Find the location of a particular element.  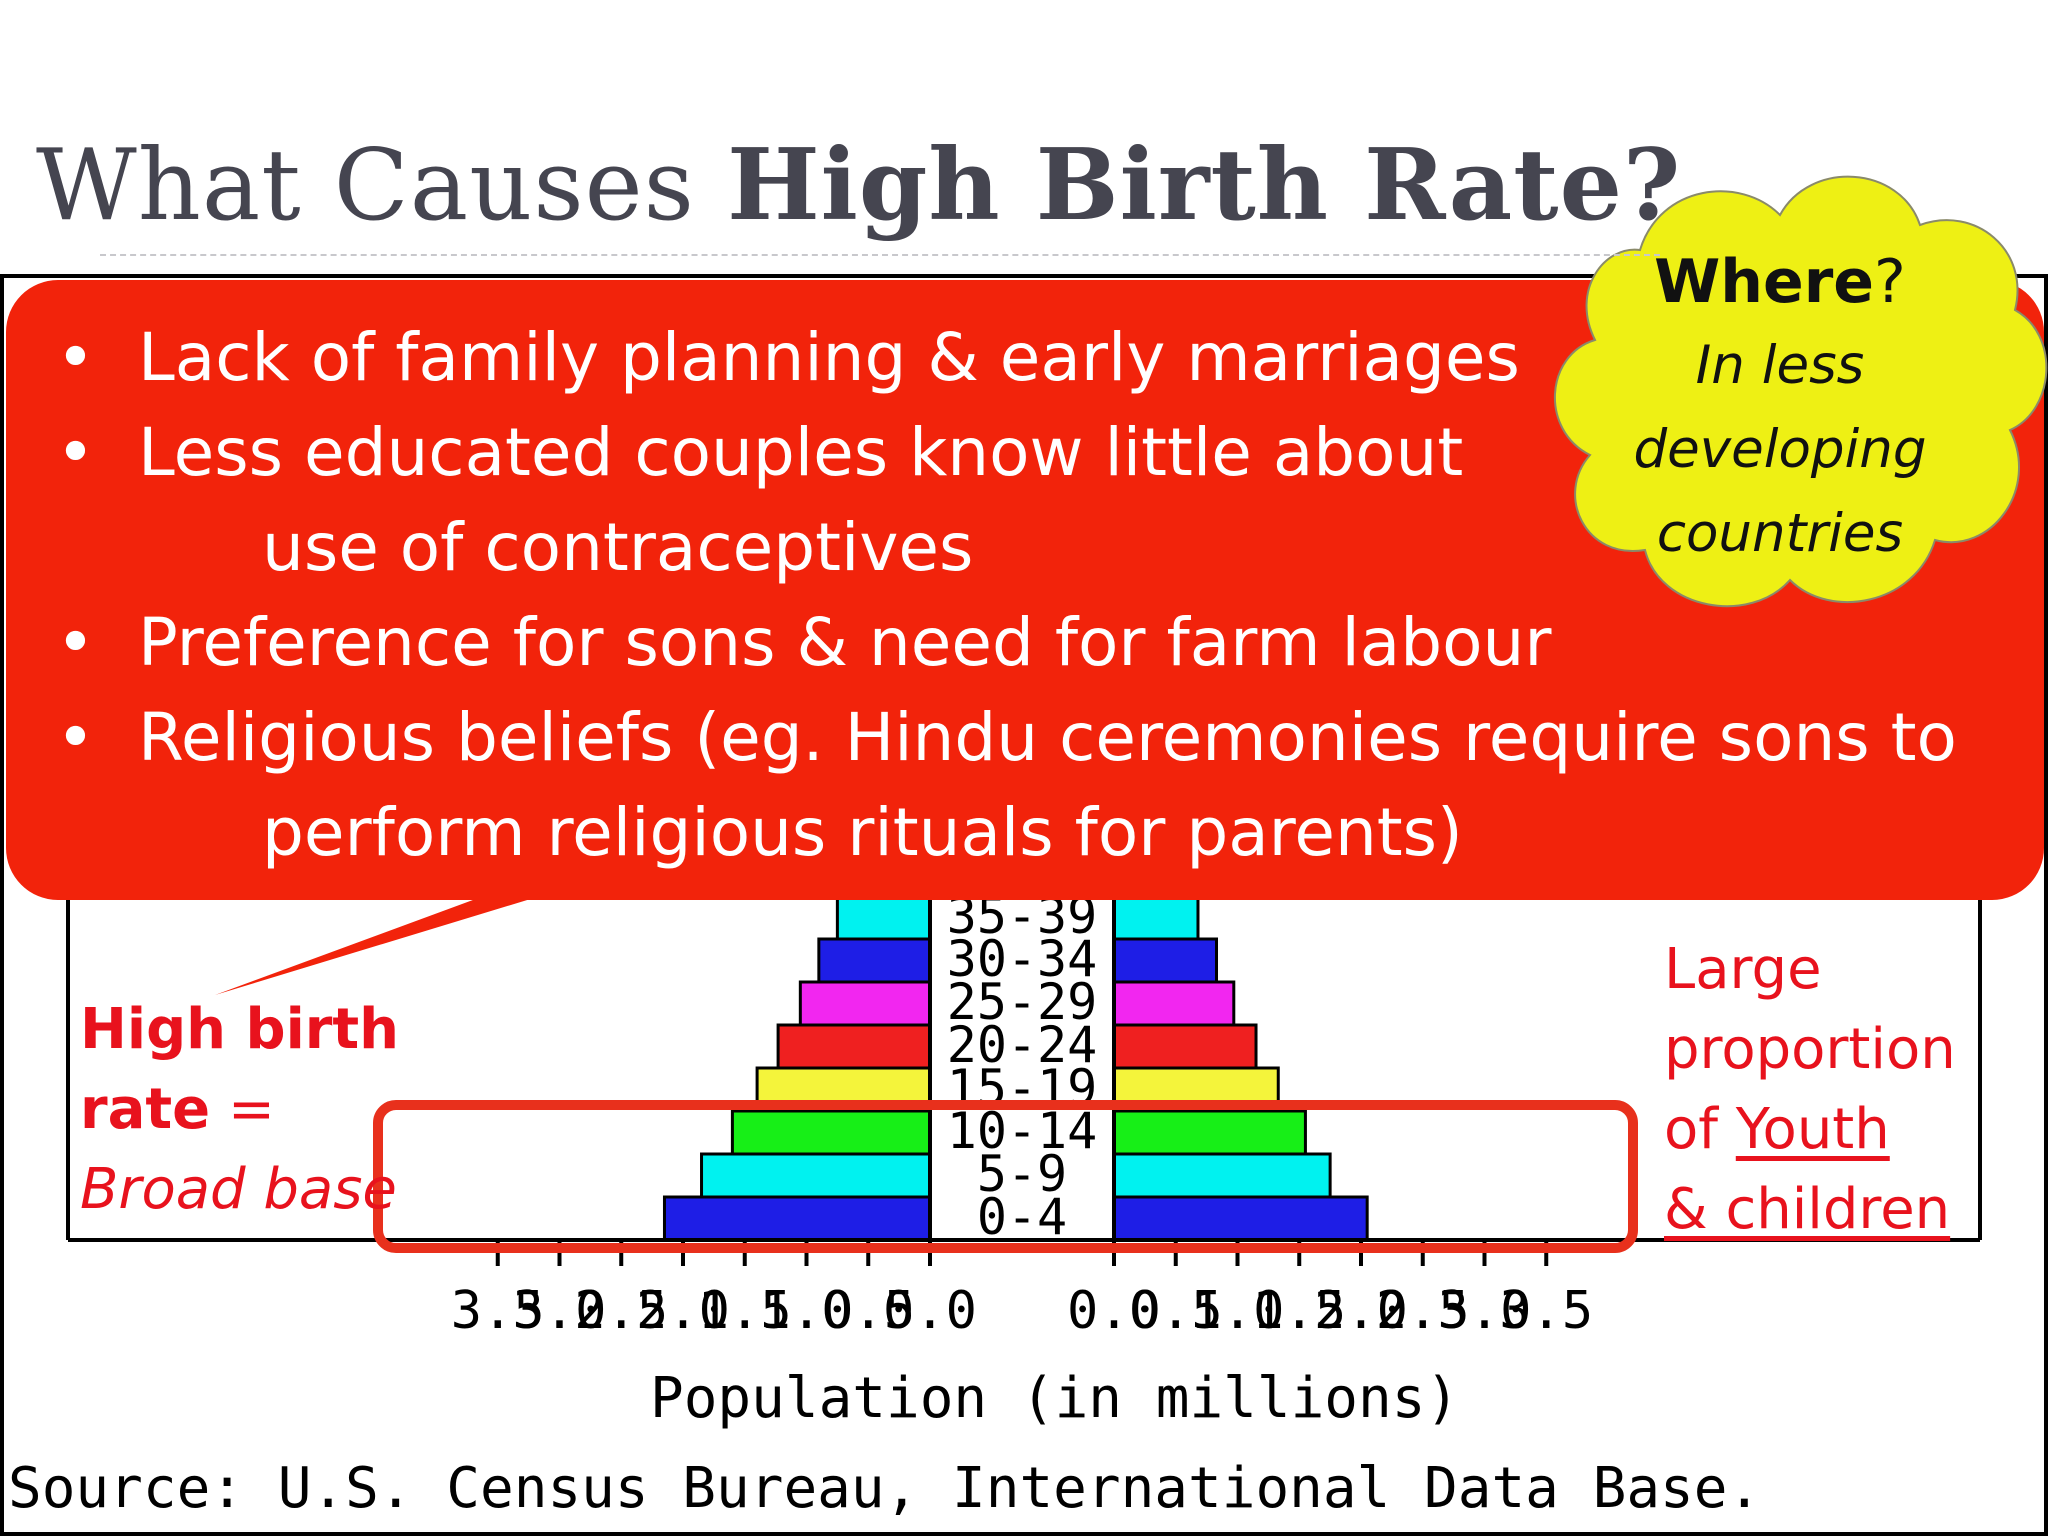

slide-title: What Causes High Birth Rate? is located at coordinates (858, 185).